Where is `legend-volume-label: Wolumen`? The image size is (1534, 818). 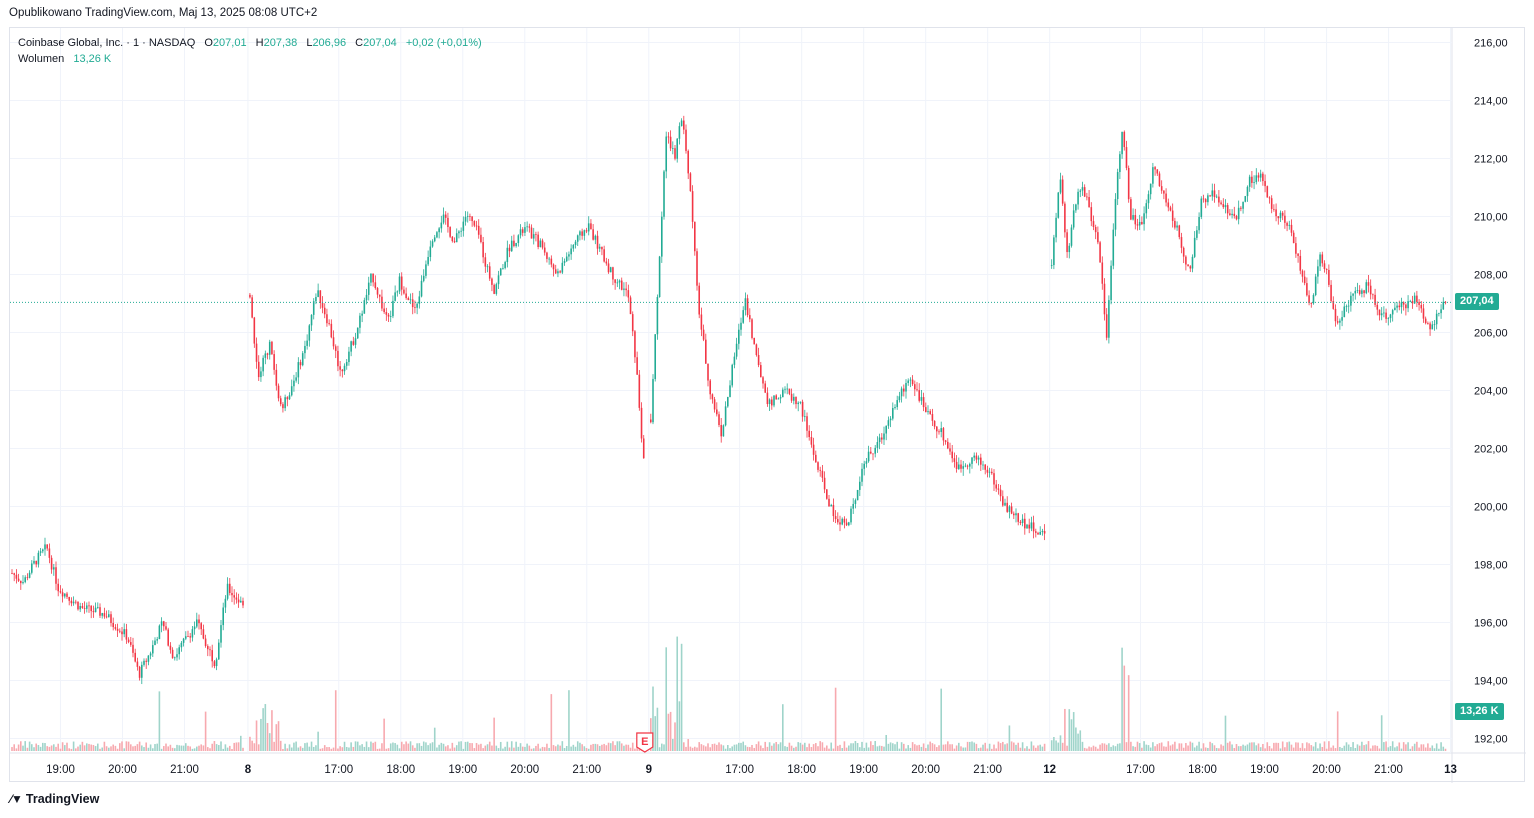
legend-volume-label: Wolumen is located at coordinates (41, 59).